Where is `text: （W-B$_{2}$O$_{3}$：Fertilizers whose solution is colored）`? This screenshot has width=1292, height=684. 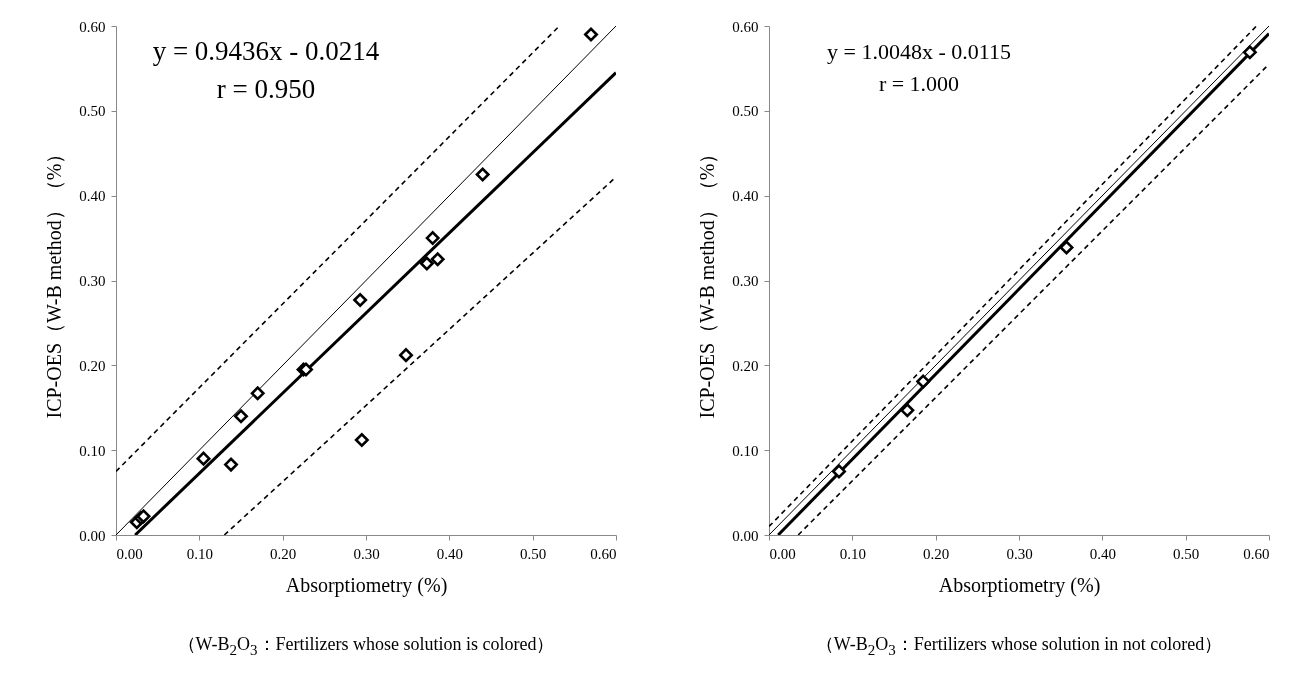 text: （W-B$_{2}$O$_{3}$：Fertilizers whose solution is colored） is located at coordinates (366, 646).